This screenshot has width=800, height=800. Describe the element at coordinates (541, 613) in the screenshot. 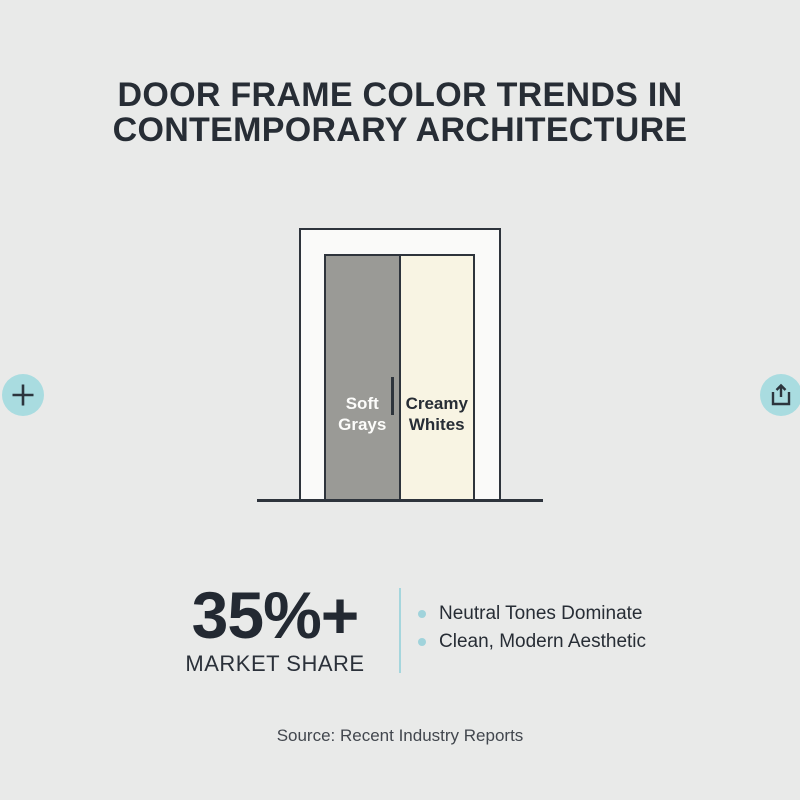

I see `bullet-text: Neutral Tones Dominate` at that location.